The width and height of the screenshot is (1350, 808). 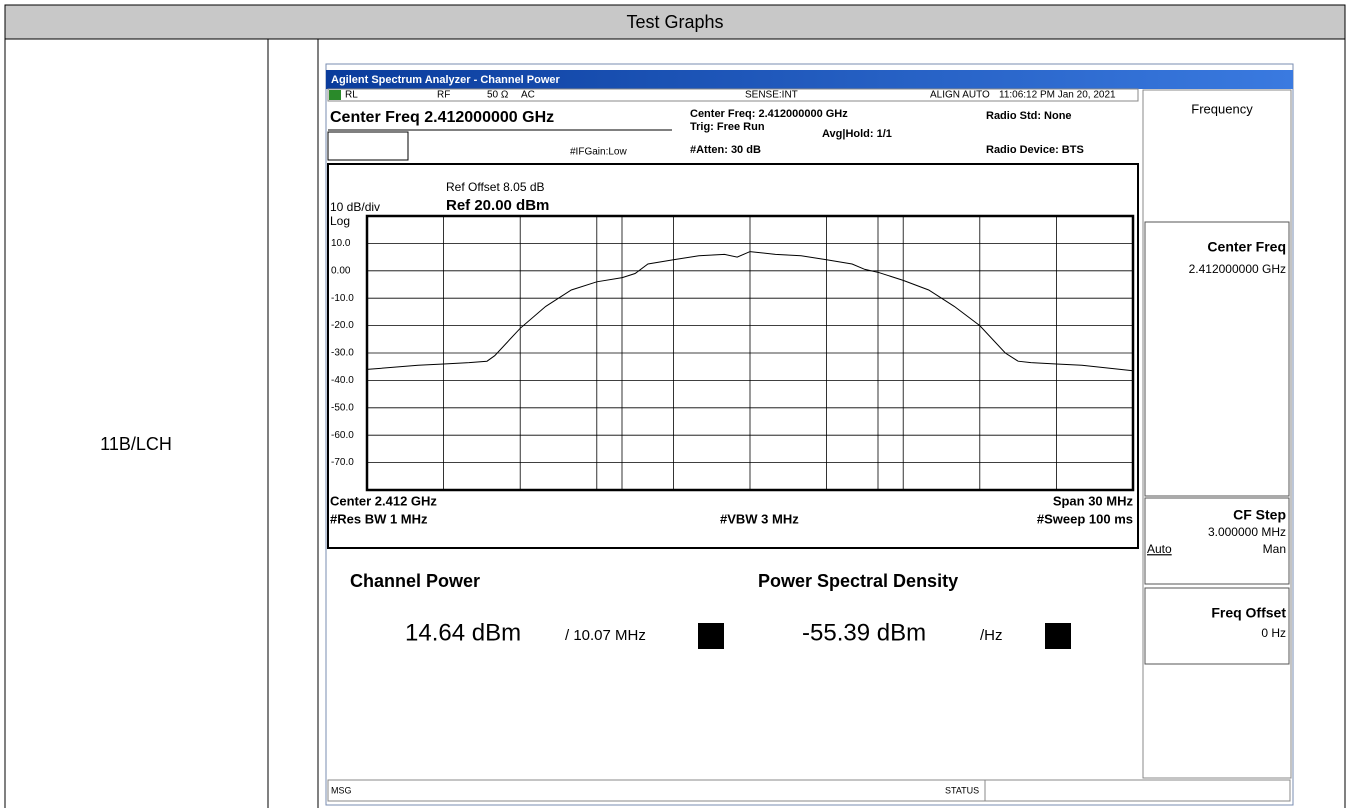 I want to click on softkey-option: Auto, so click(x=1159, y=549).